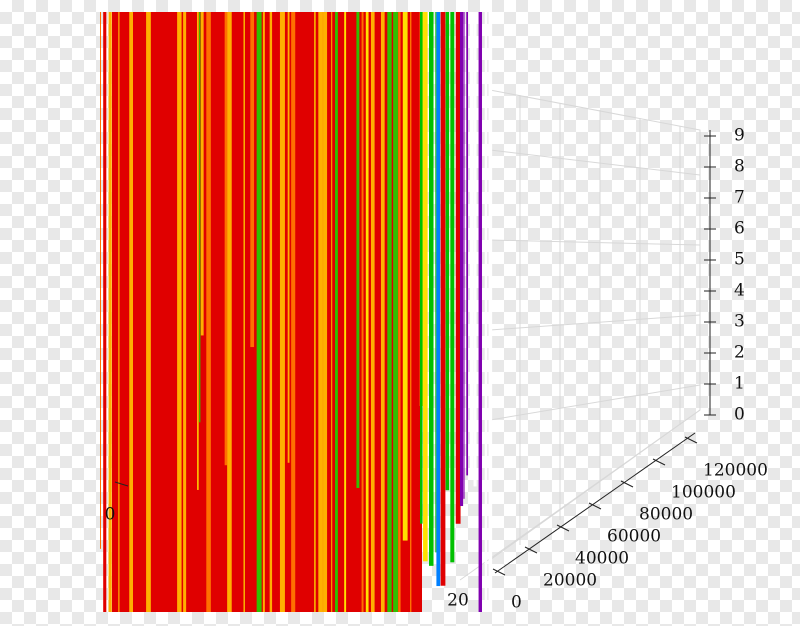 The width and height of the screenshot is (800, 626). Describe the element at coordinates (739, 322) in the screenshot. I see `z-tick-label: 3` at that location.